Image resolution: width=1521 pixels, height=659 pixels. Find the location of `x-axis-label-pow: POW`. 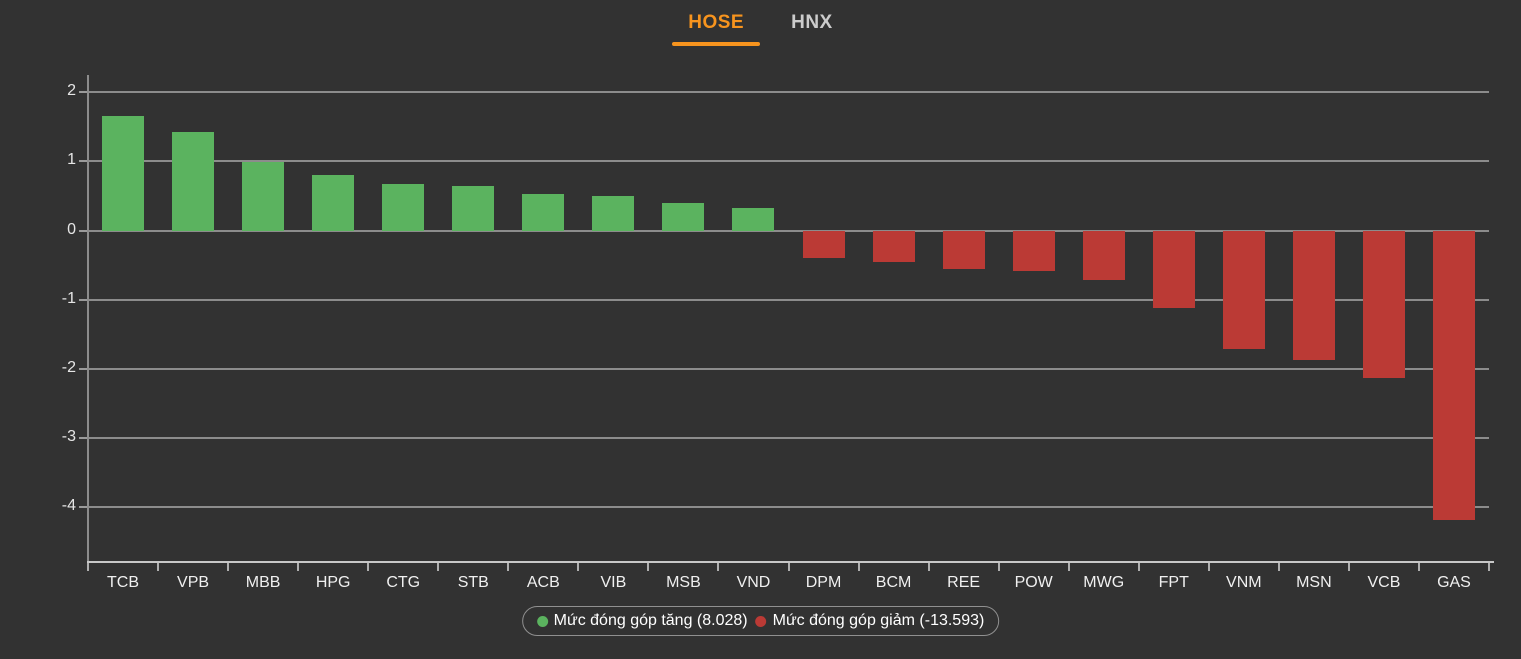

x-axis-label-pow: POW is located at coordinates (1033, 582).